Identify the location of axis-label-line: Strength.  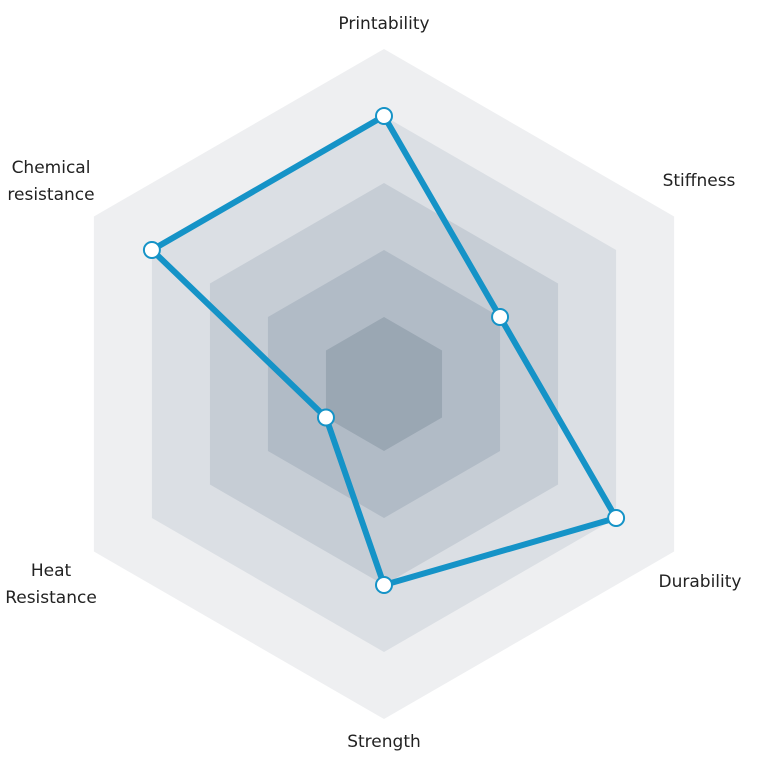
(384, 742).